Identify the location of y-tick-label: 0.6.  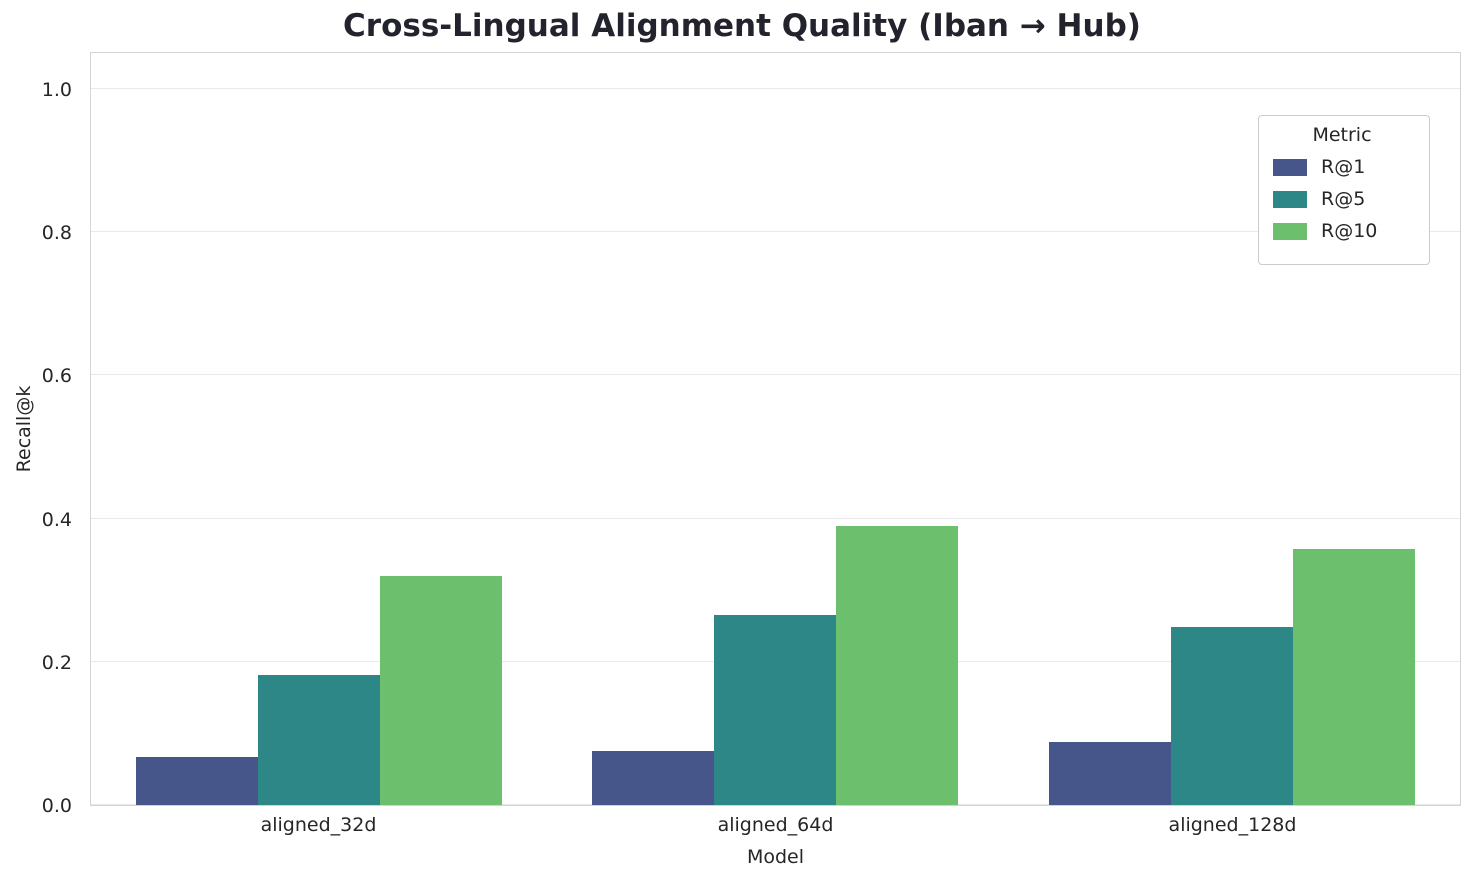
(56, 376).